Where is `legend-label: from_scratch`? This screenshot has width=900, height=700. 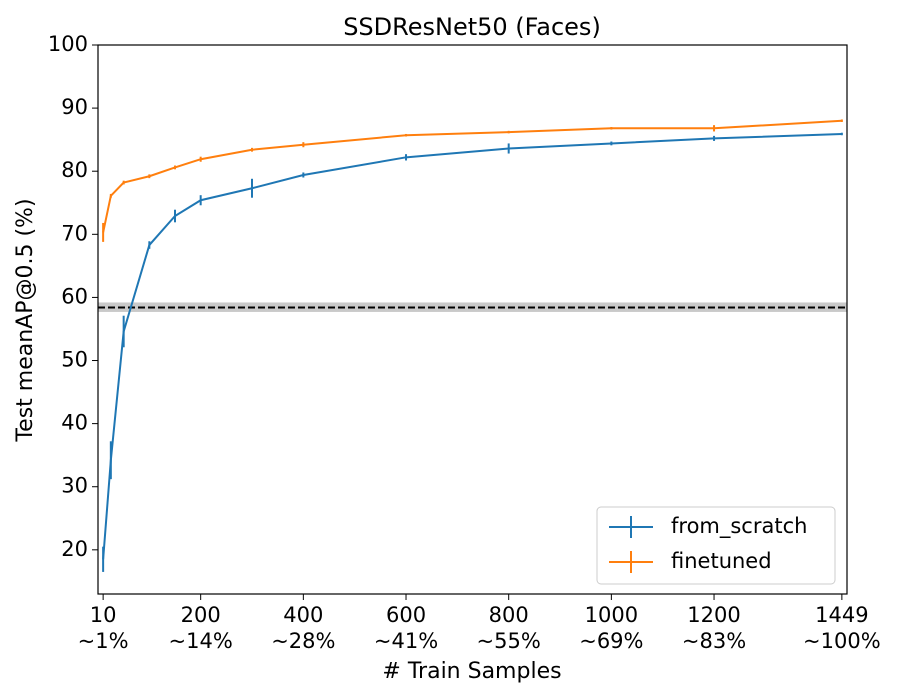
legend-label: from_scratch is located at coordinates (739, 526).